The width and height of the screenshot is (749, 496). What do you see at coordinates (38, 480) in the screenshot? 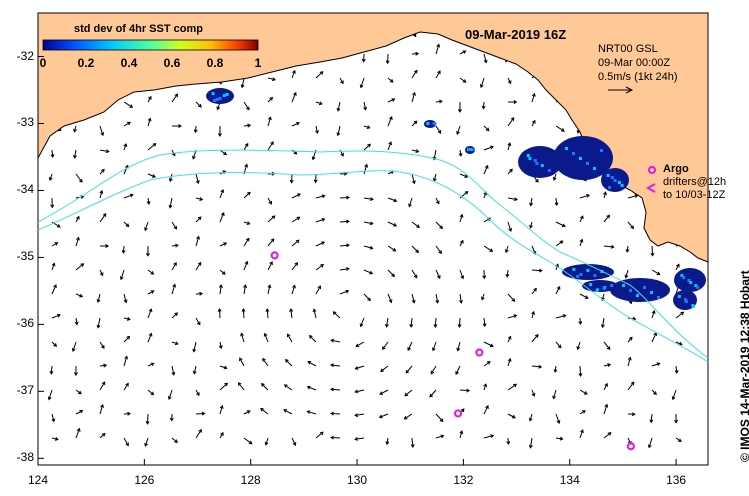
I see `x-tick-label: 124` at bounding box center [38, 480].